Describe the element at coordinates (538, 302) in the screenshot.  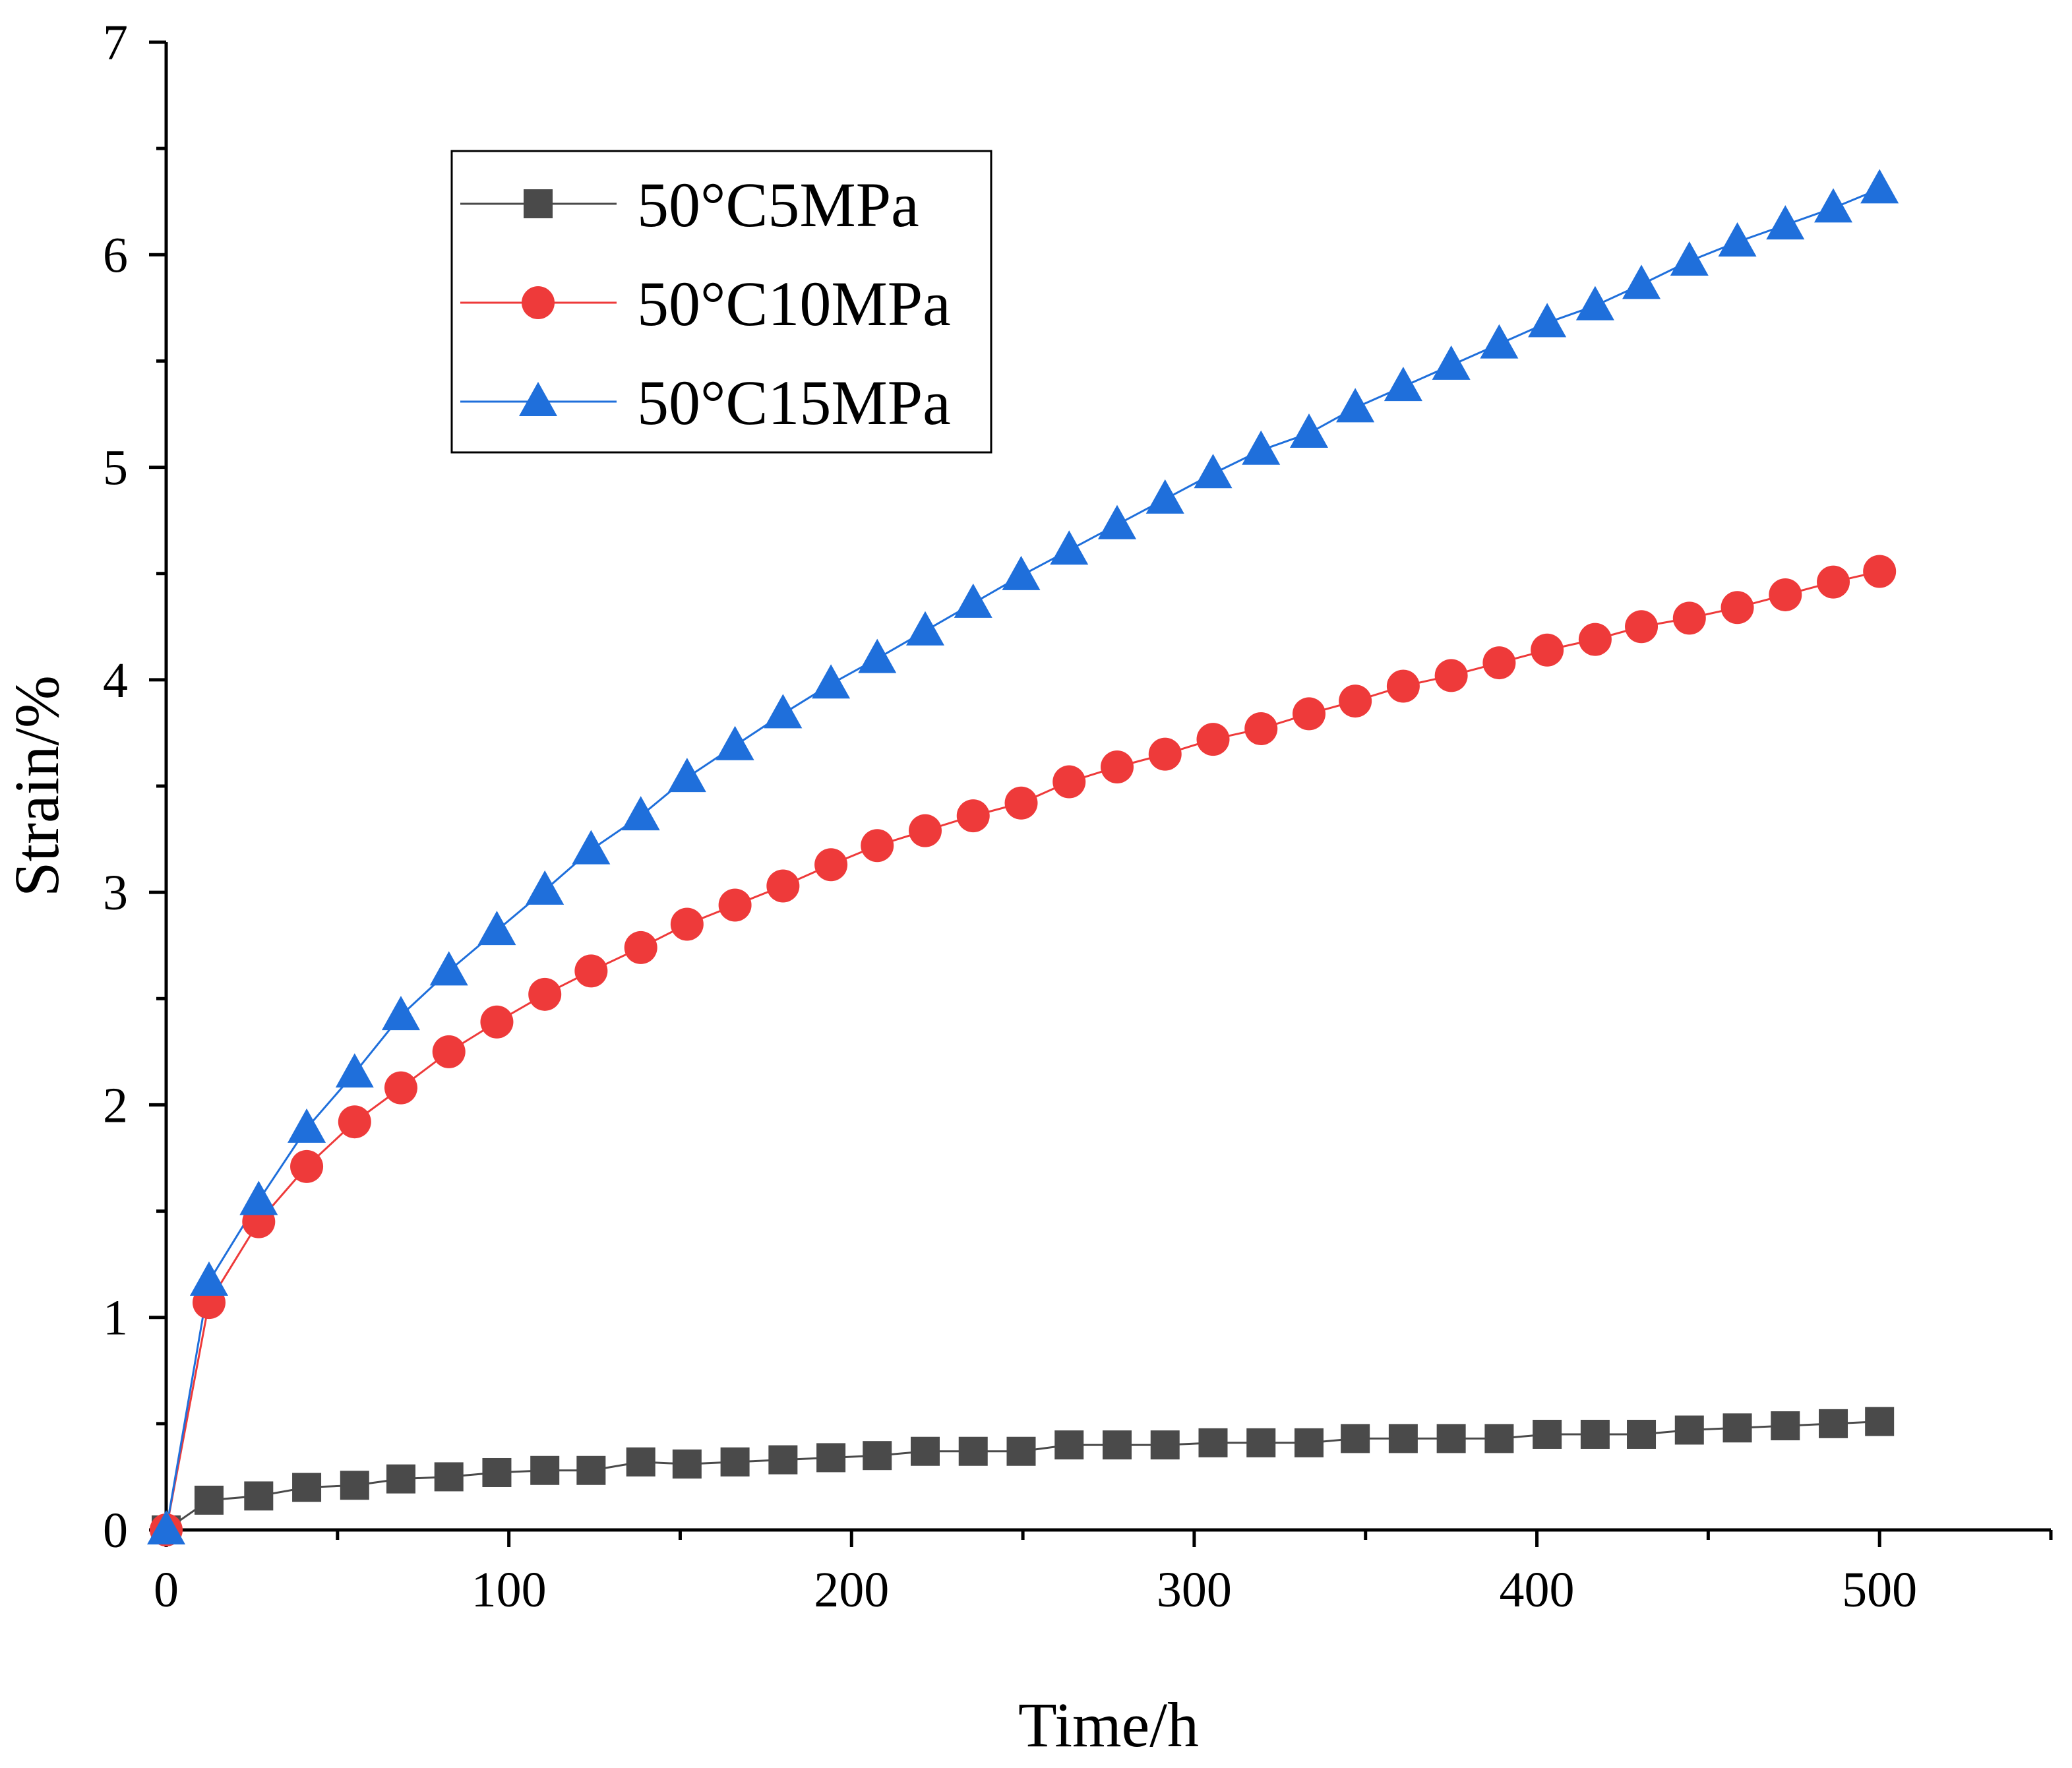
I see `legend-swatch-marker` at that location.